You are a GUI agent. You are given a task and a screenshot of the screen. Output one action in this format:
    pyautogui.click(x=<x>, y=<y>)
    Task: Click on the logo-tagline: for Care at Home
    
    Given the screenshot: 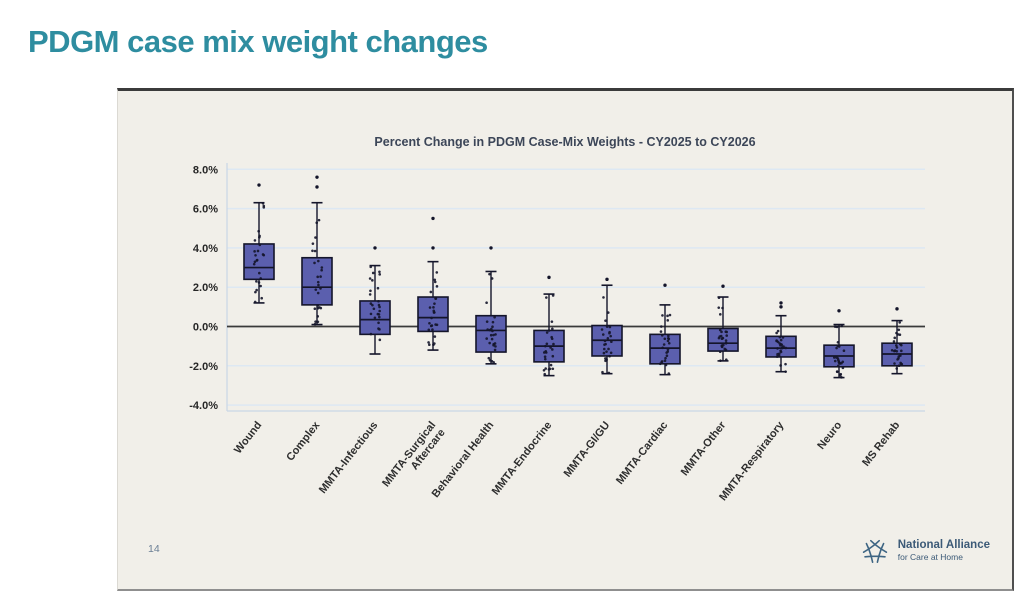 What is the action you would take?
    pyautogui.click(x=930, y=556)
    